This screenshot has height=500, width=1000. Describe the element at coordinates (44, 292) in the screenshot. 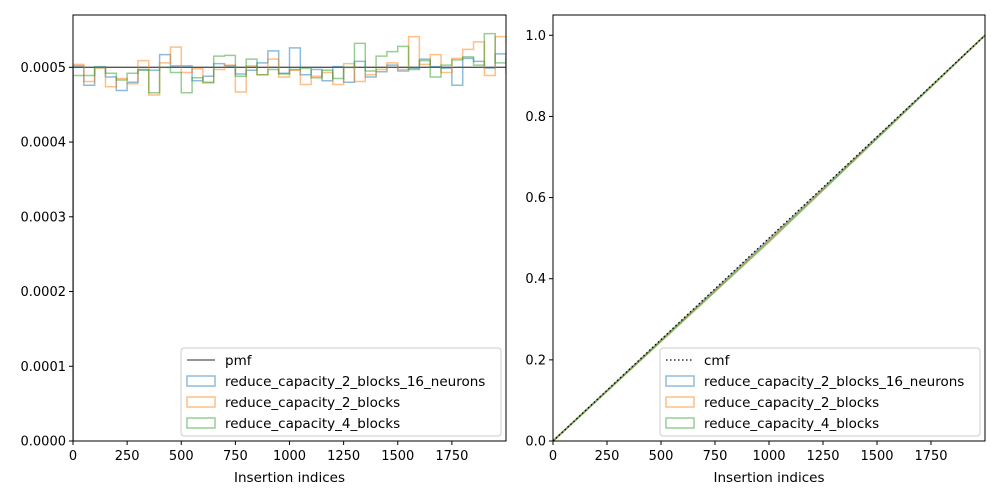

I see `y-tick-label: 0.0002` at that location.